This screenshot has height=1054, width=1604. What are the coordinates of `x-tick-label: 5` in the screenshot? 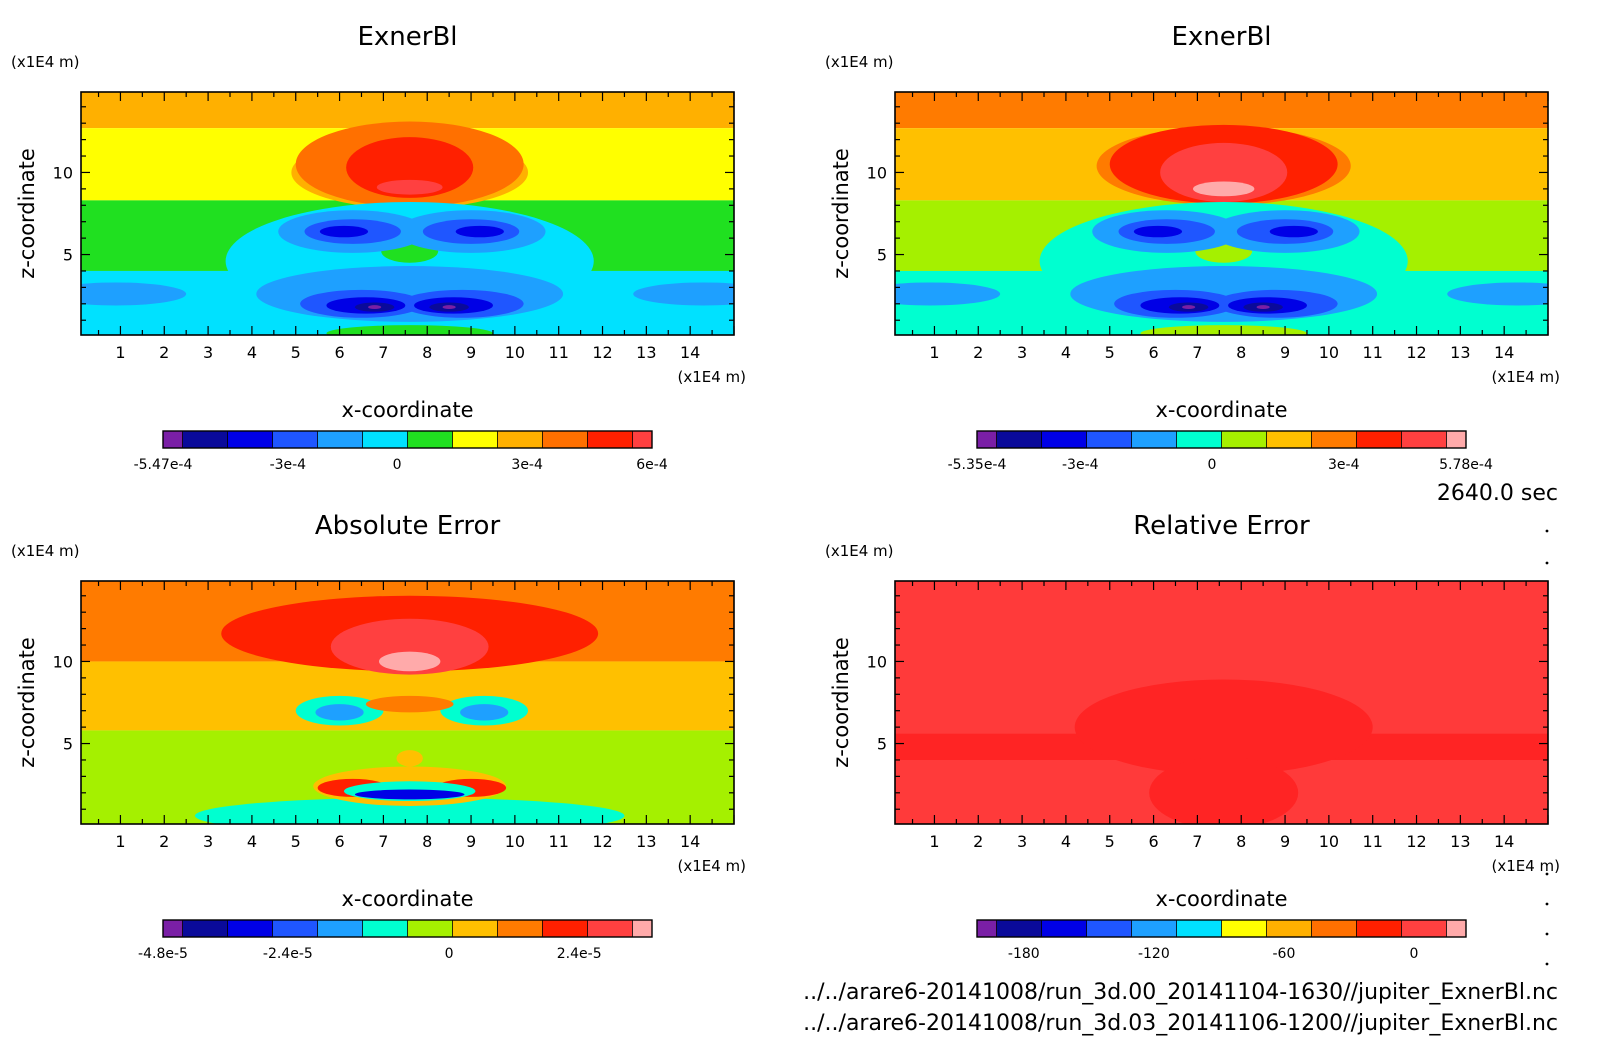 It's located at (1110, 352).